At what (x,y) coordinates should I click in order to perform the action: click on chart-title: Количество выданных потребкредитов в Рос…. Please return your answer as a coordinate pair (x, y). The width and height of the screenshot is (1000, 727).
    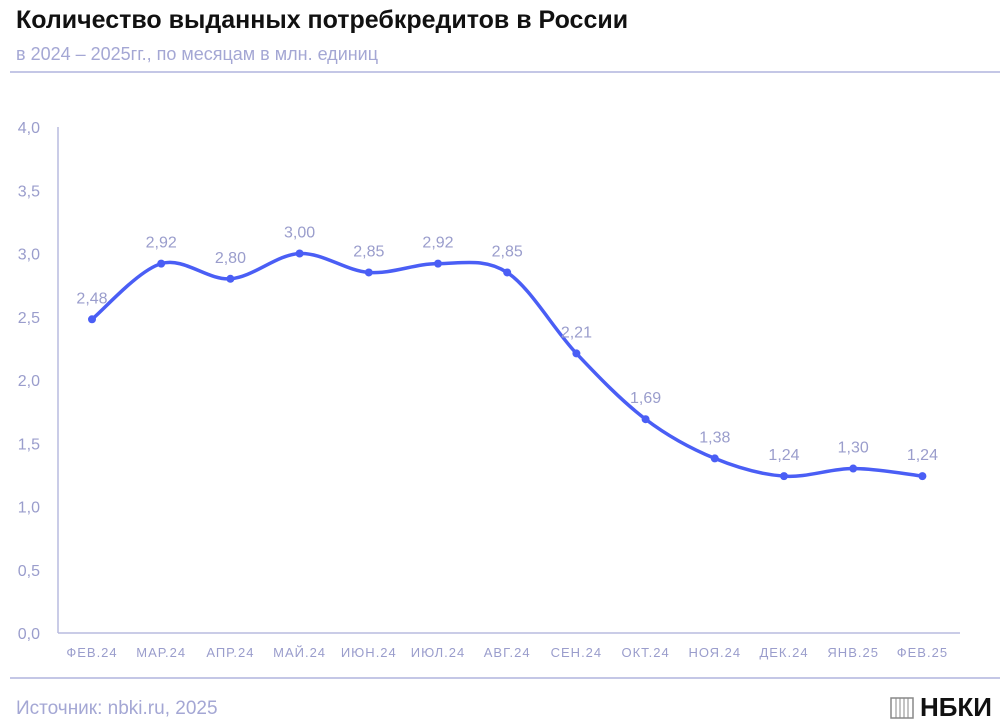
    Looking at the image, I should click on (322, 20).